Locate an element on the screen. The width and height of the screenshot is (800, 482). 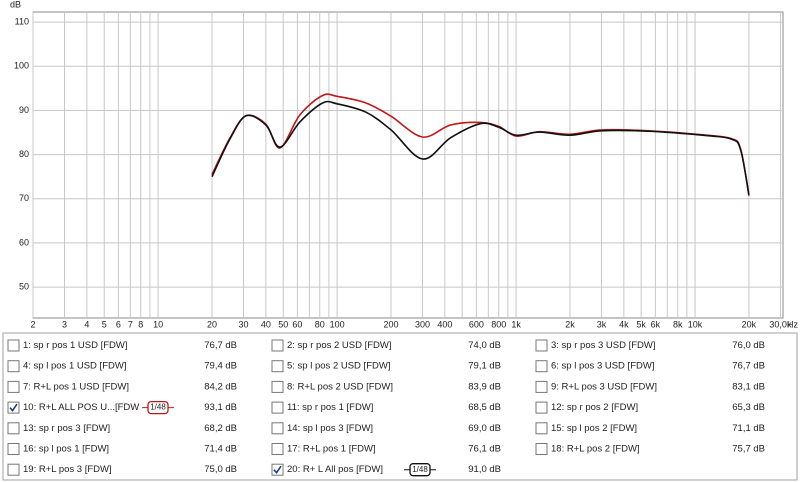
x-tick-label: 1k is located at coordinates (516, 324).